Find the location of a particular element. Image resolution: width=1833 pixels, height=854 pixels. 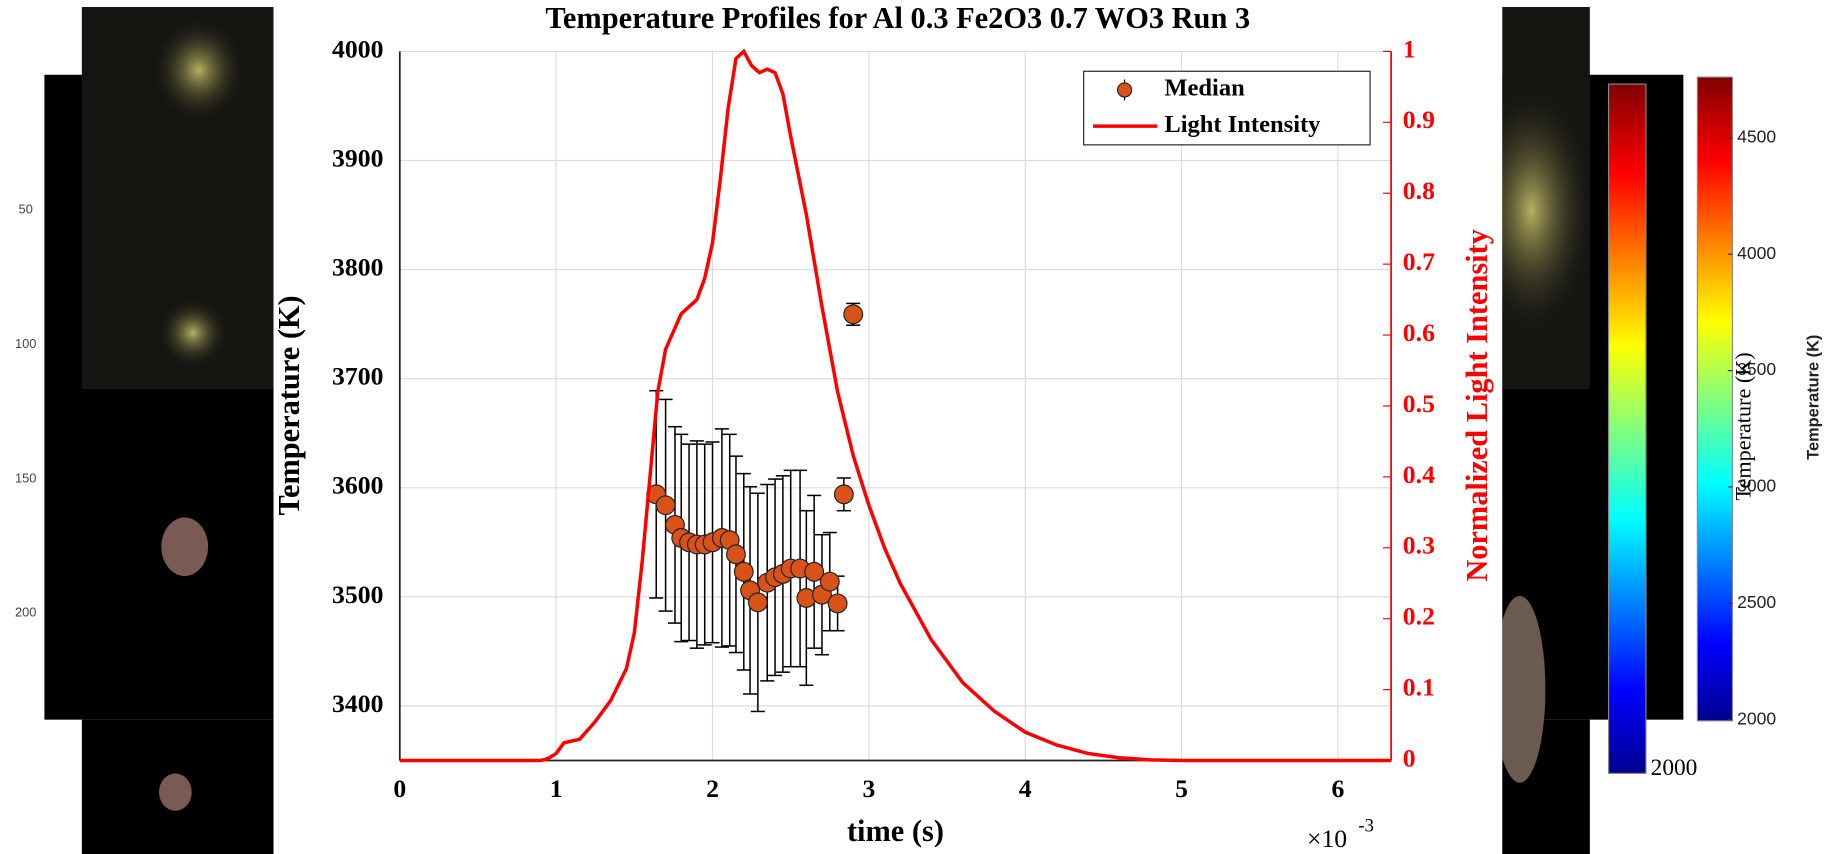

x-tick-label: 2 is located at coordinates (712, 788).